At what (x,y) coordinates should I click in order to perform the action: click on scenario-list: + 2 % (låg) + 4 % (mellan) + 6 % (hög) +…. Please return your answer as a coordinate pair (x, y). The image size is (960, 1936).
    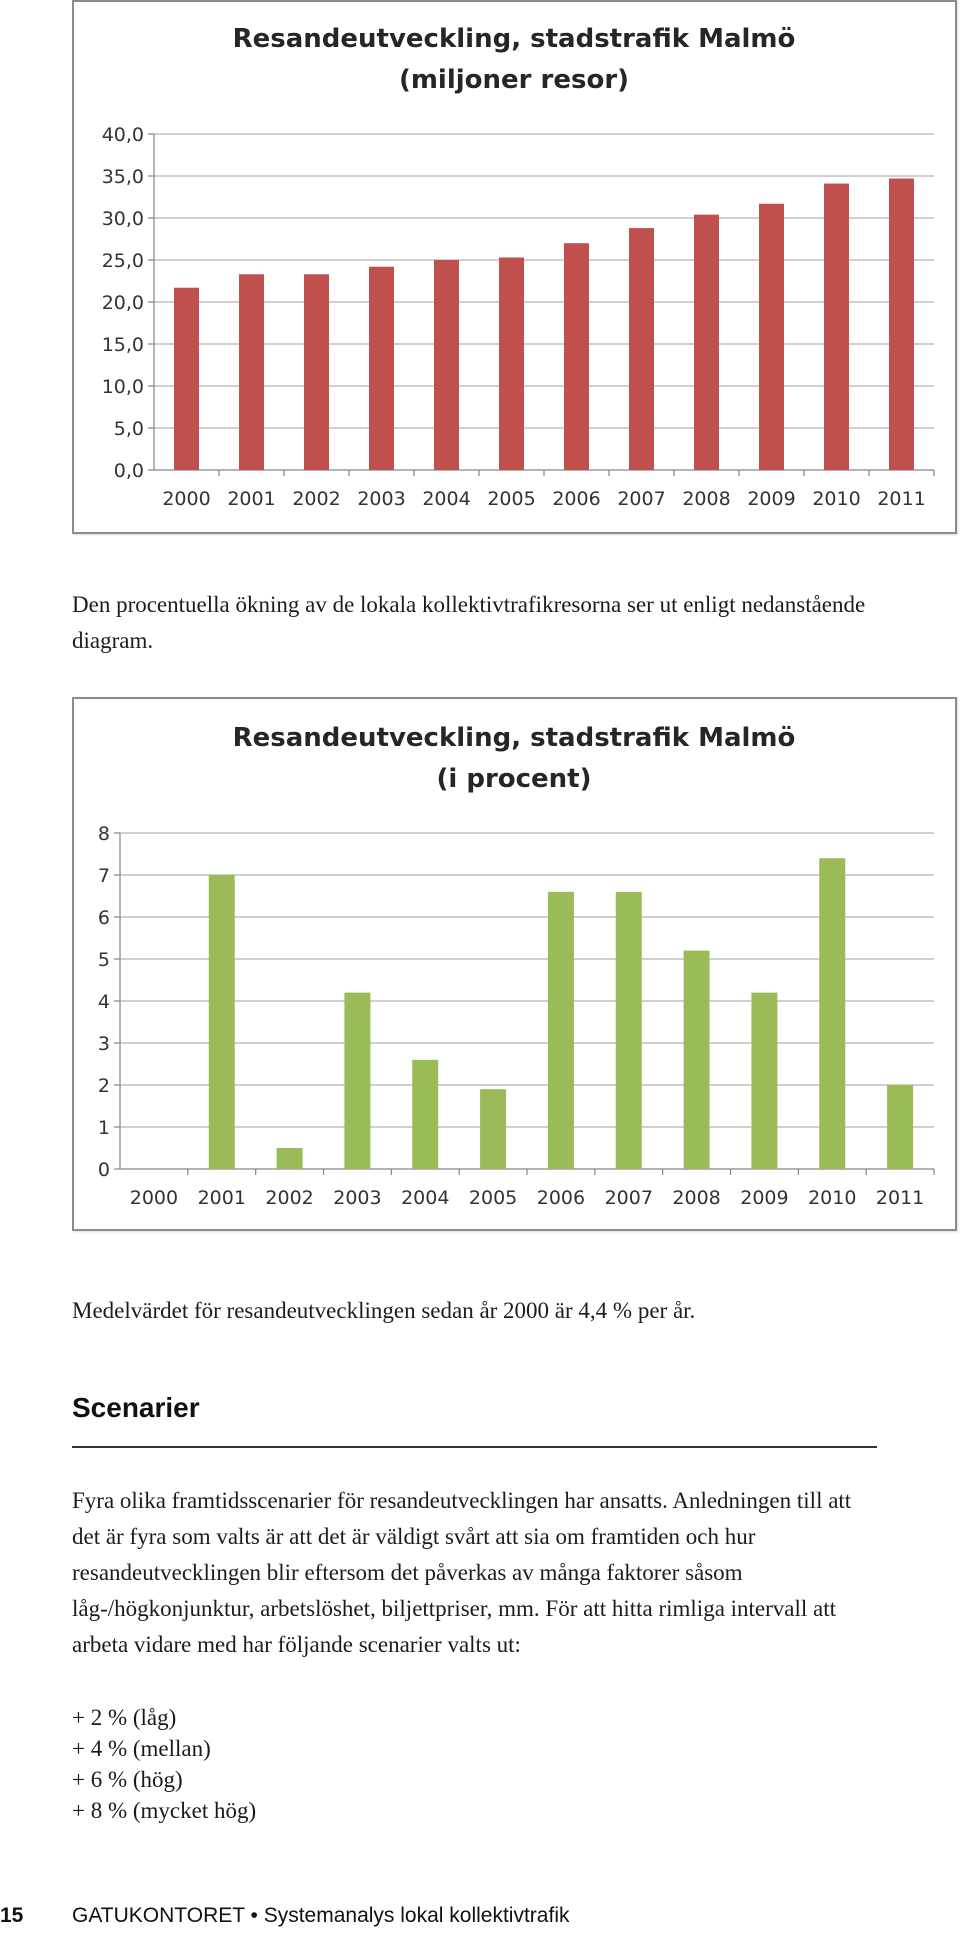
    Looking at the image, I should click on (164, 1764).